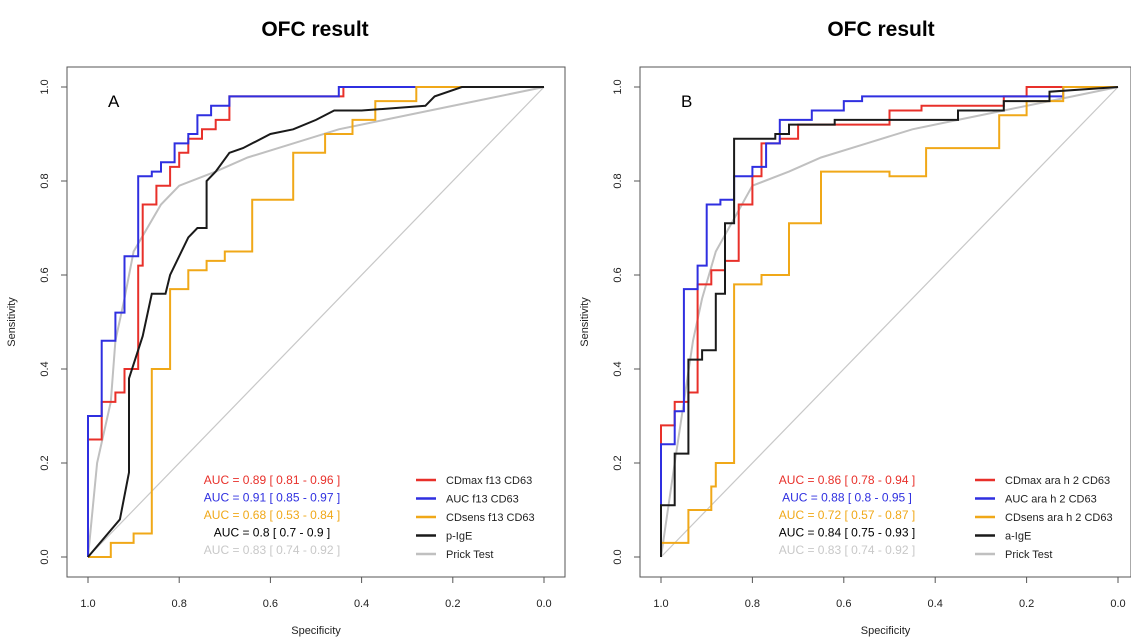 The image size is (1131, 639). What do you see at coordinates (489, 481) in the screenshot?
I see `legend-entry: CDmax f13 CD63` at bounding box center [489, 481].